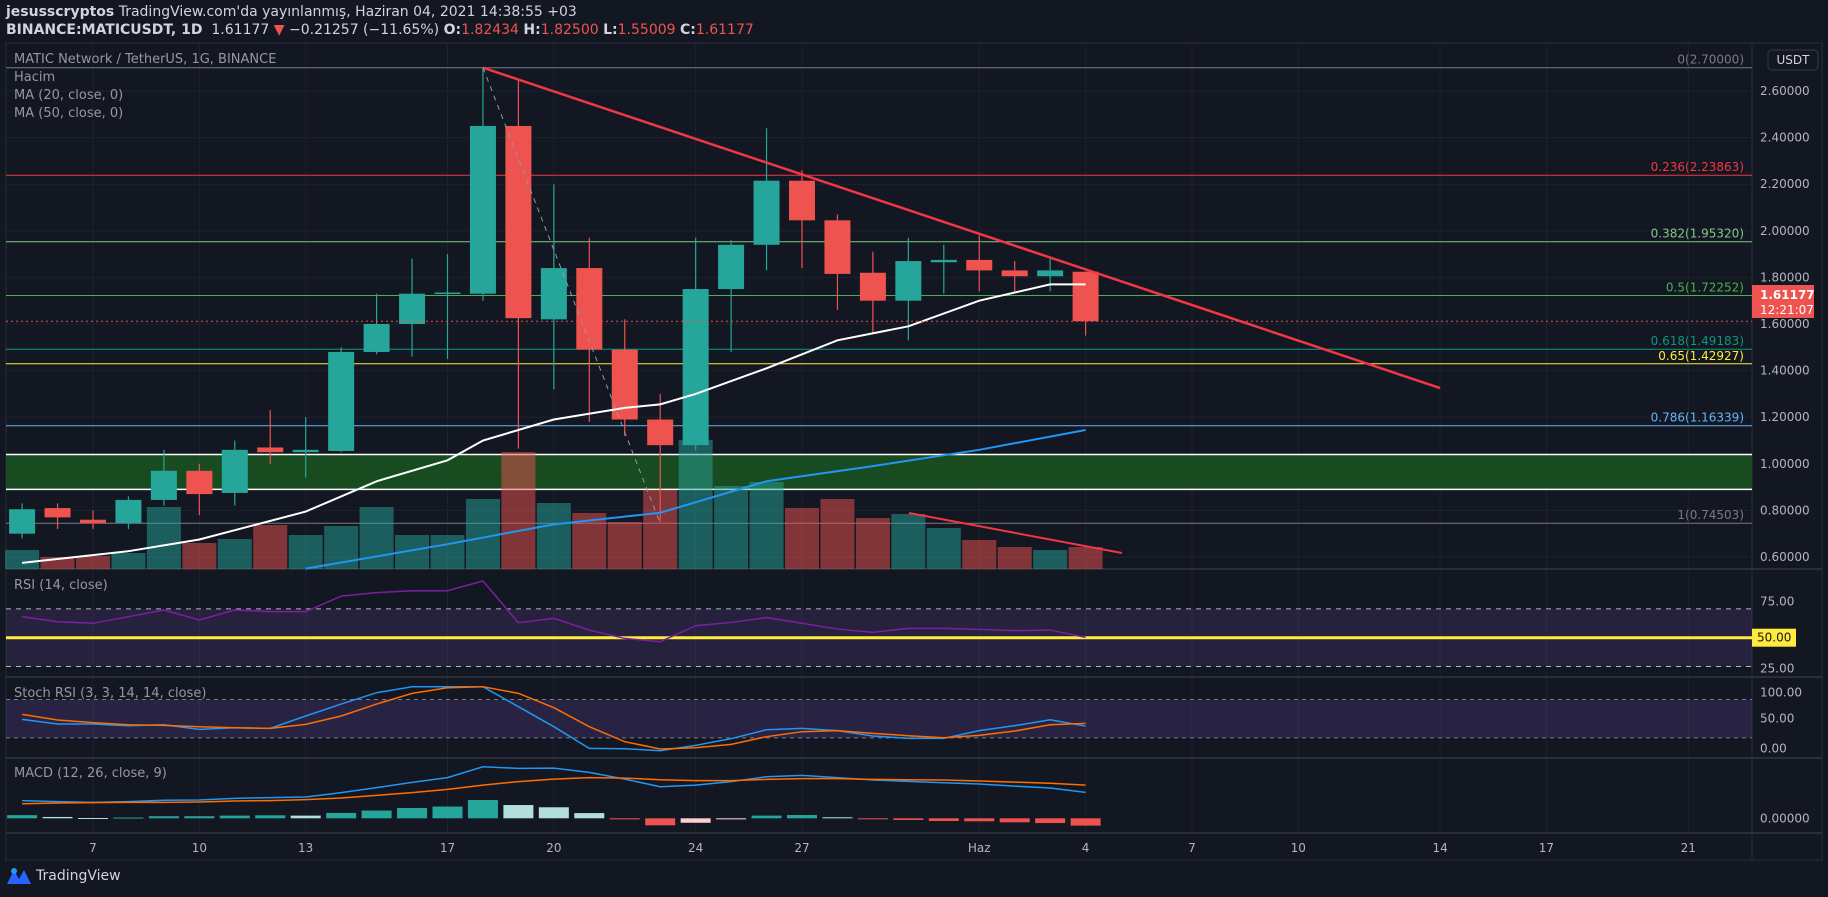 This screenshot has height=897, width=1828. What do you see at coordinates (1777, 669) in the screenshot?
I see `rsi-axis-label: 25.00` at bounding box center [1777, 669].